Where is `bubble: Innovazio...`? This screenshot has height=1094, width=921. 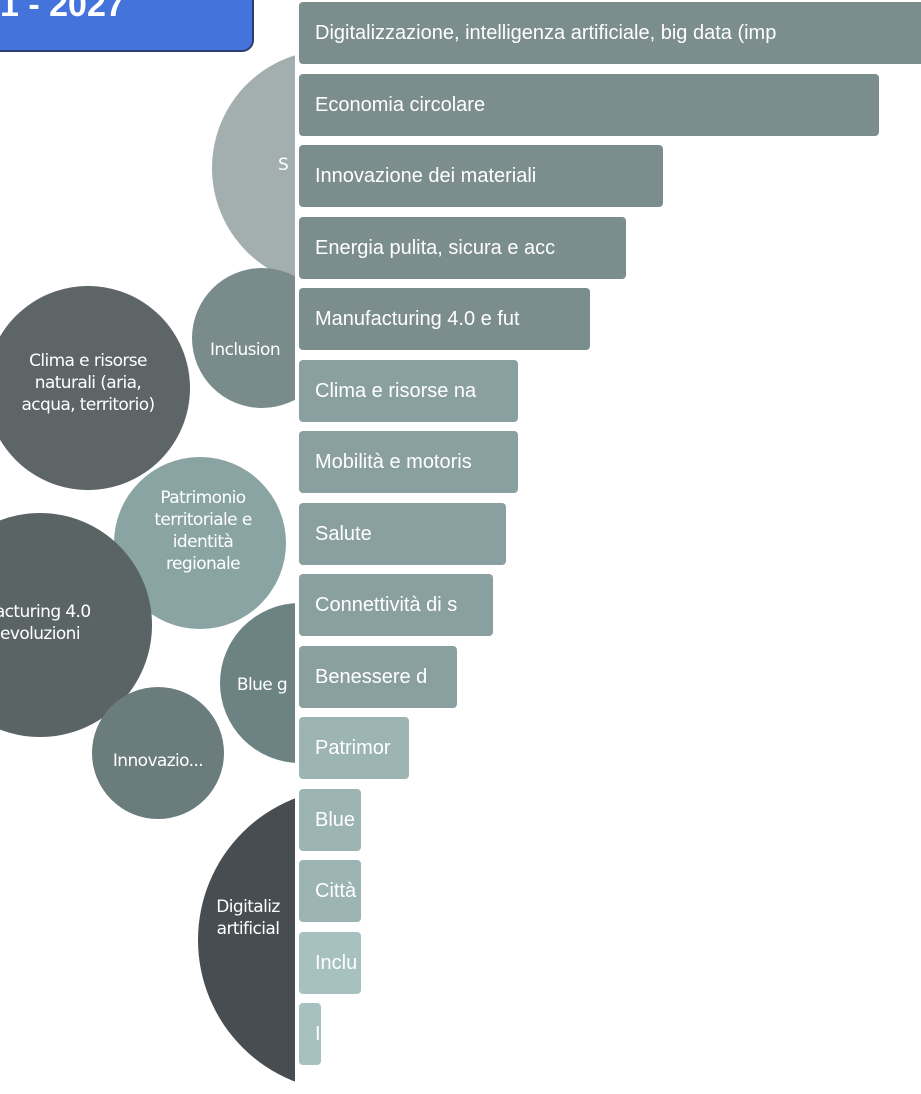 bubble: Innovazio... is located at coordinates (158, 753).